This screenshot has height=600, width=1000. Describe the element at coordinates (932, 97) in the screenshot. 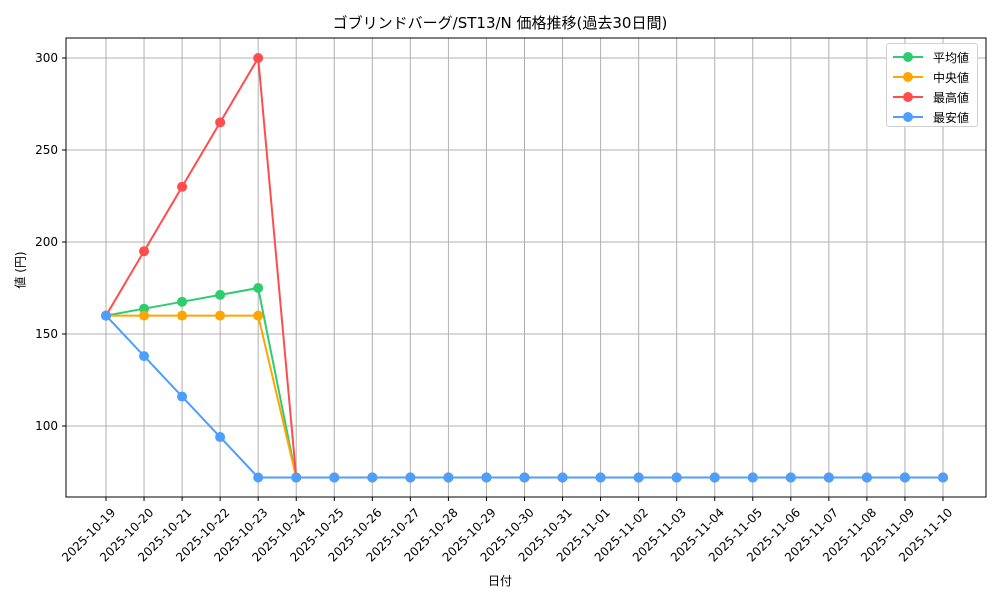

I see `legend-entry: 最高値` at that location.